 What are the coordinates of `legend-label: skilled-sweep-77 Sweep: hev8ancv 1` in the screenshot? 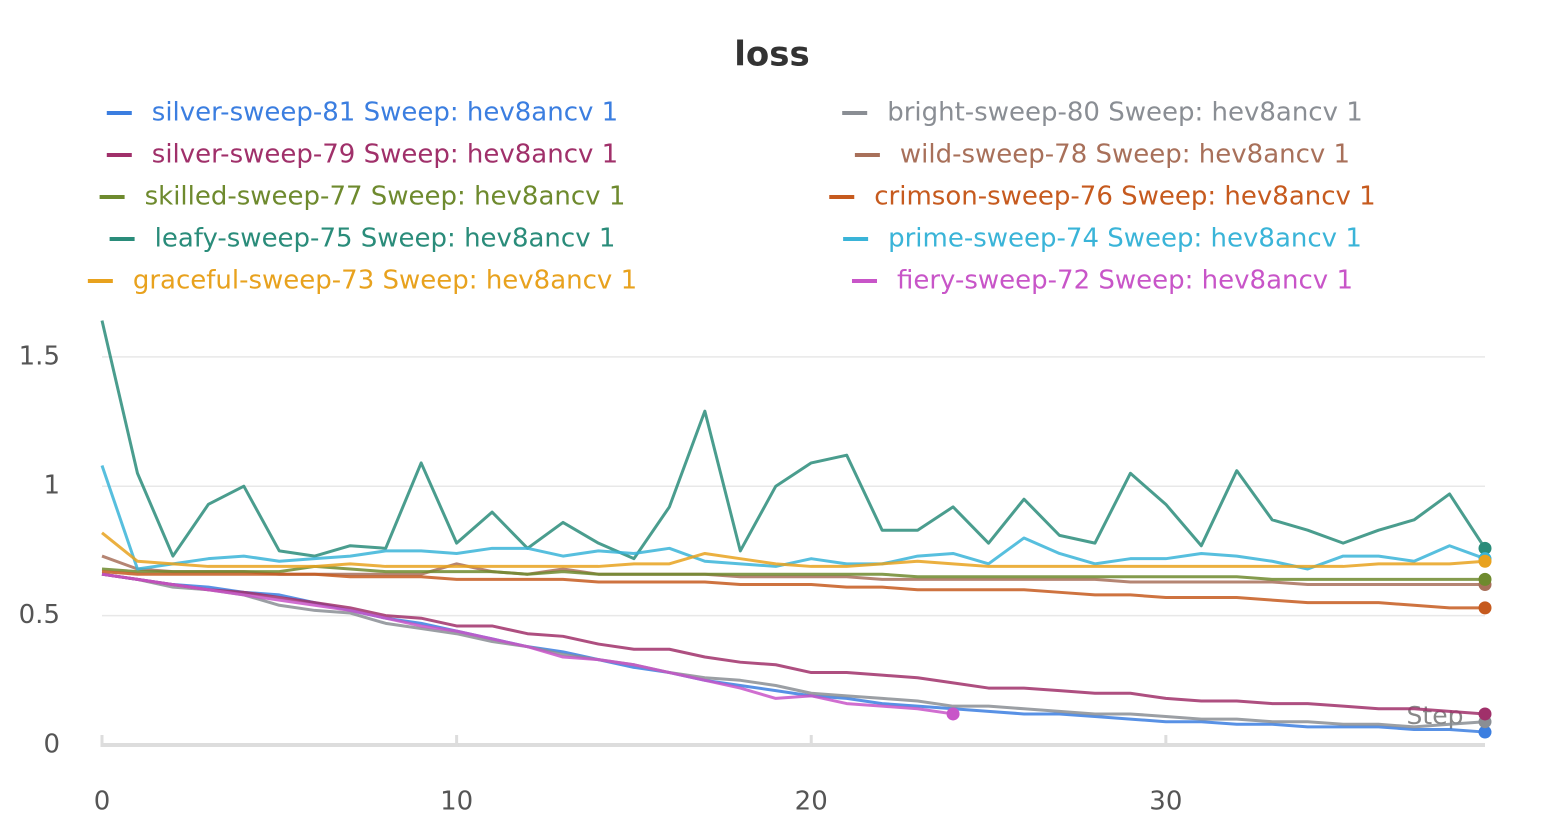 It's located at (385, 197).